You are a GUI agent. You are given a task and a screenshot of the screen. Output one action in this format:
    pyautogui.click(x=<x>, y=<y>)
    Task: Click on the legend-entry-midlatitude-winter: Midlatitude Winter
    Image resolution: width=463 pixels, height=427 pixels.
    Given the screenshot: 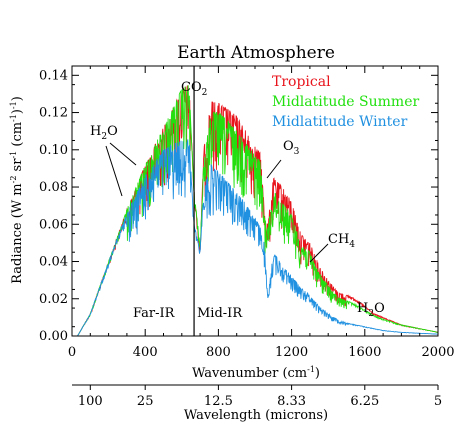 What is the action you would take?
    pyautogui.click(x=340, y=122)
    